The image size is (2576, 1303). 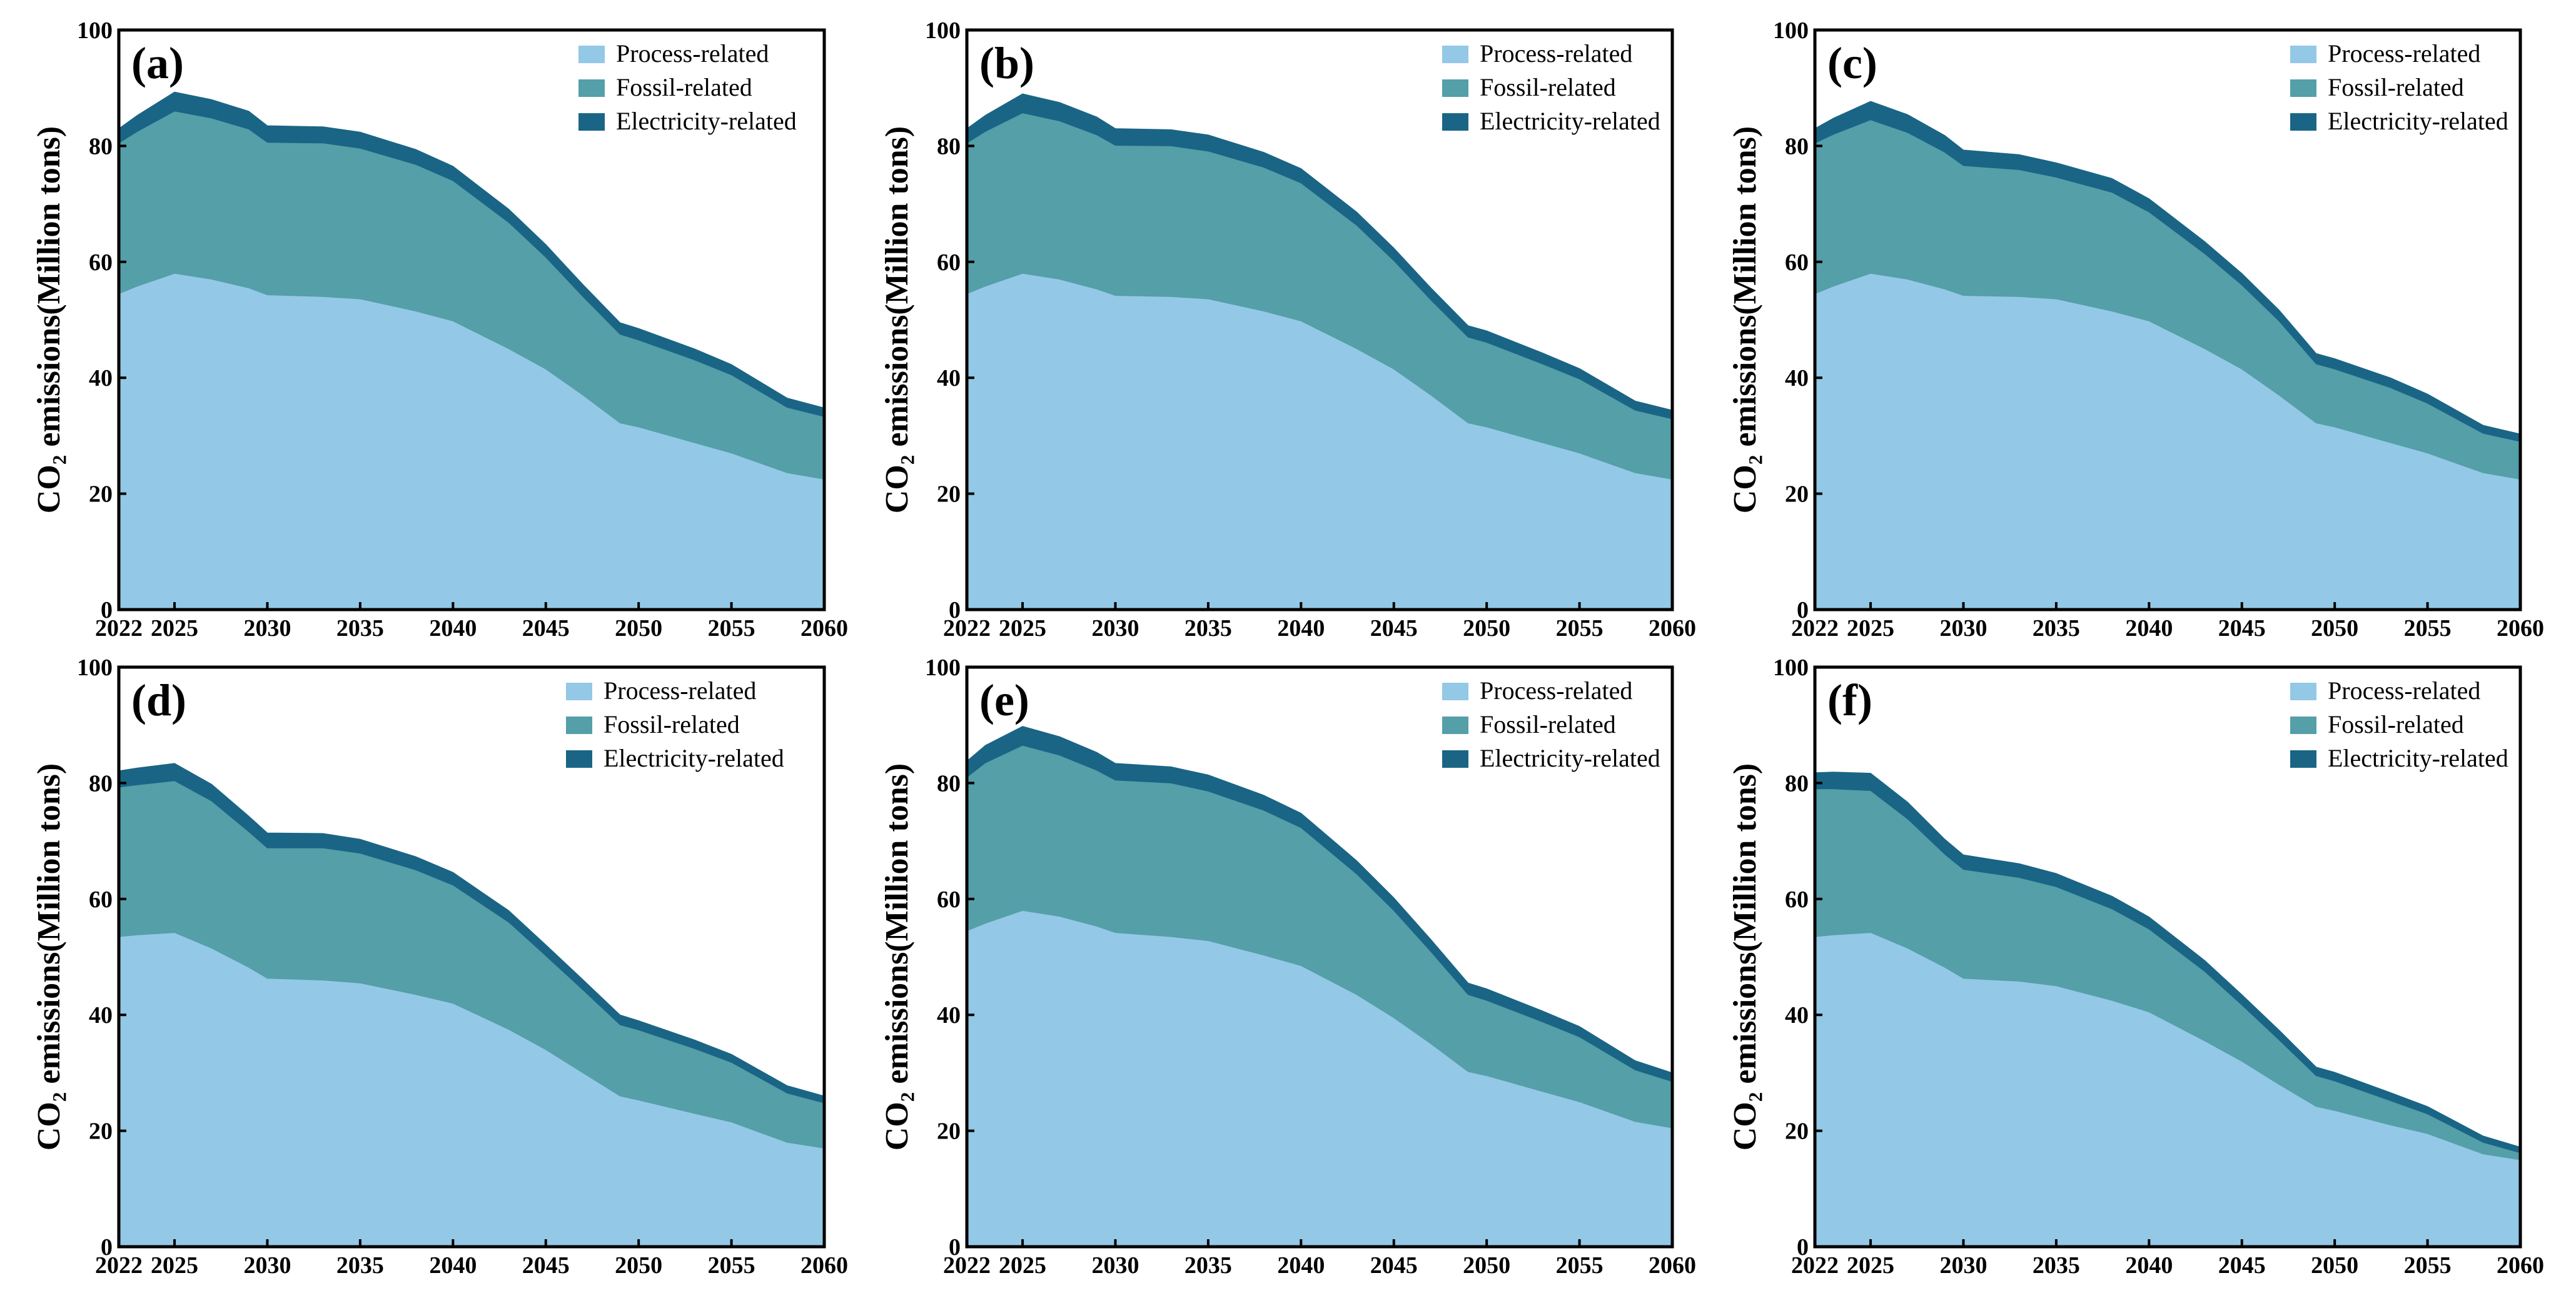 What do you see at coordinates (1852, 63) in the screenshot?
I see `panel-label: (c)` at bounding box center [1852, 63].